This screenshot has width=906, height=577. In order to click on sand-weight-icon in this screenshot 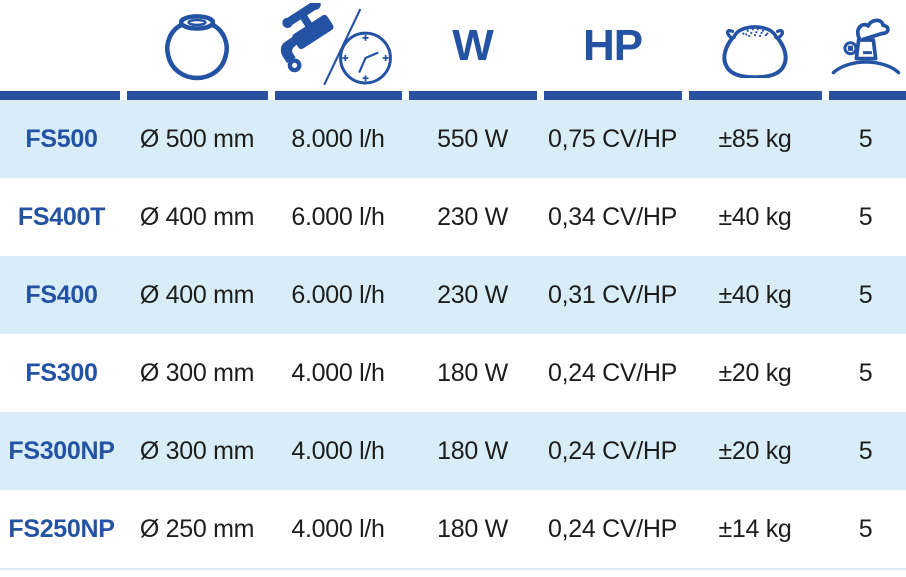, I will do `click(755, 46)`.